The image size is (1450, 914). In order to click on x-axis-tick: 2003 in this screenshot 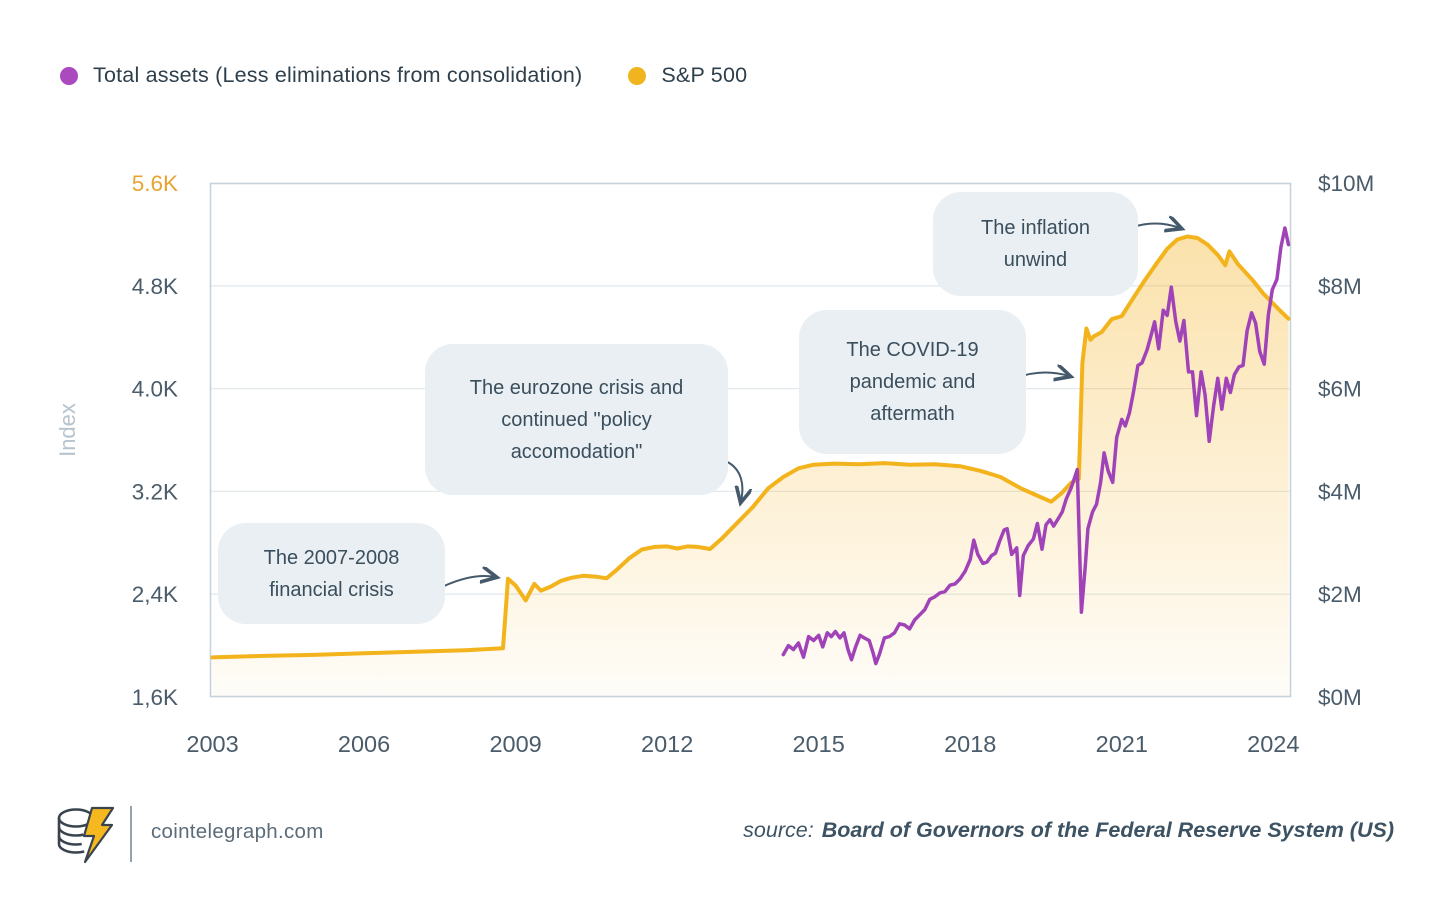, I will do `click(212, 744)`.